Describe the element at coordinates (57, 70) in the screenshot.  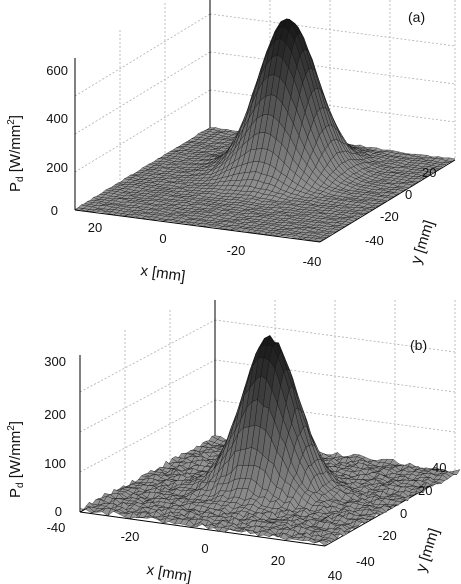
I see `z-tick-label: 600` at that location.